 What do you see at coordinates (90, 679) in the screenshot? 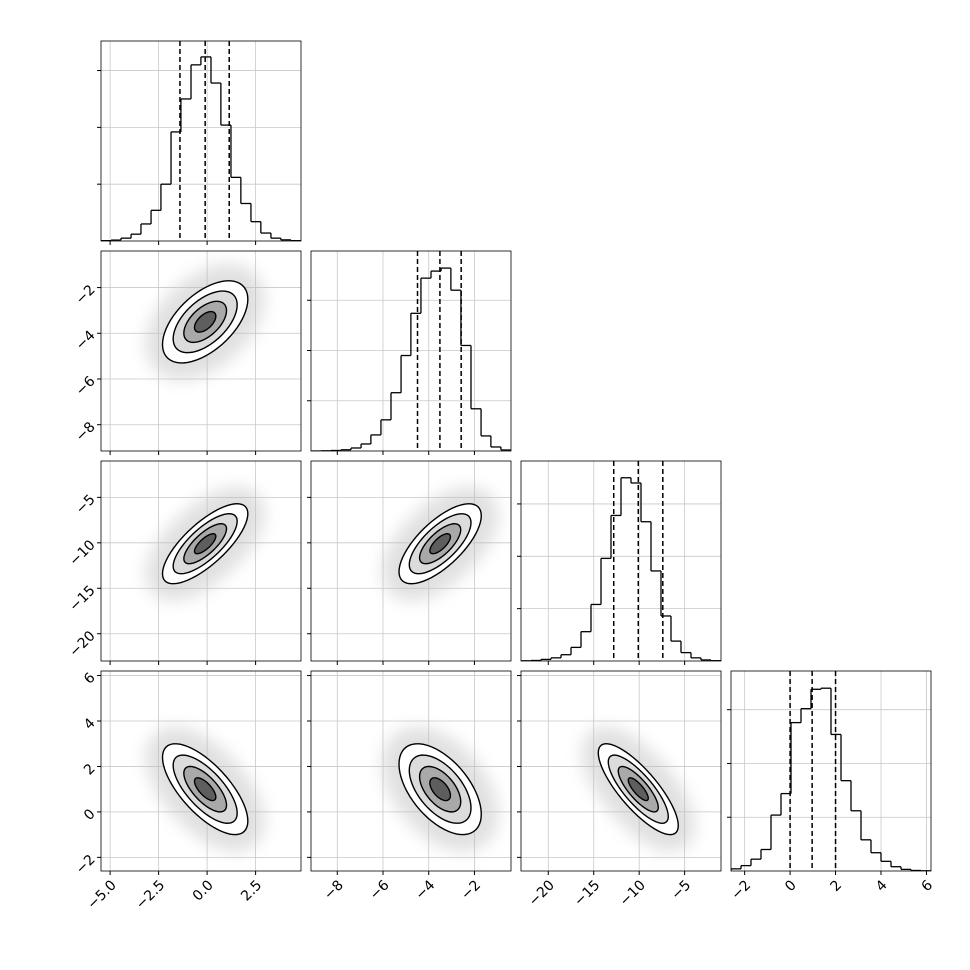
I see `y-tick-label: 6` at bounding box center [90, 679].